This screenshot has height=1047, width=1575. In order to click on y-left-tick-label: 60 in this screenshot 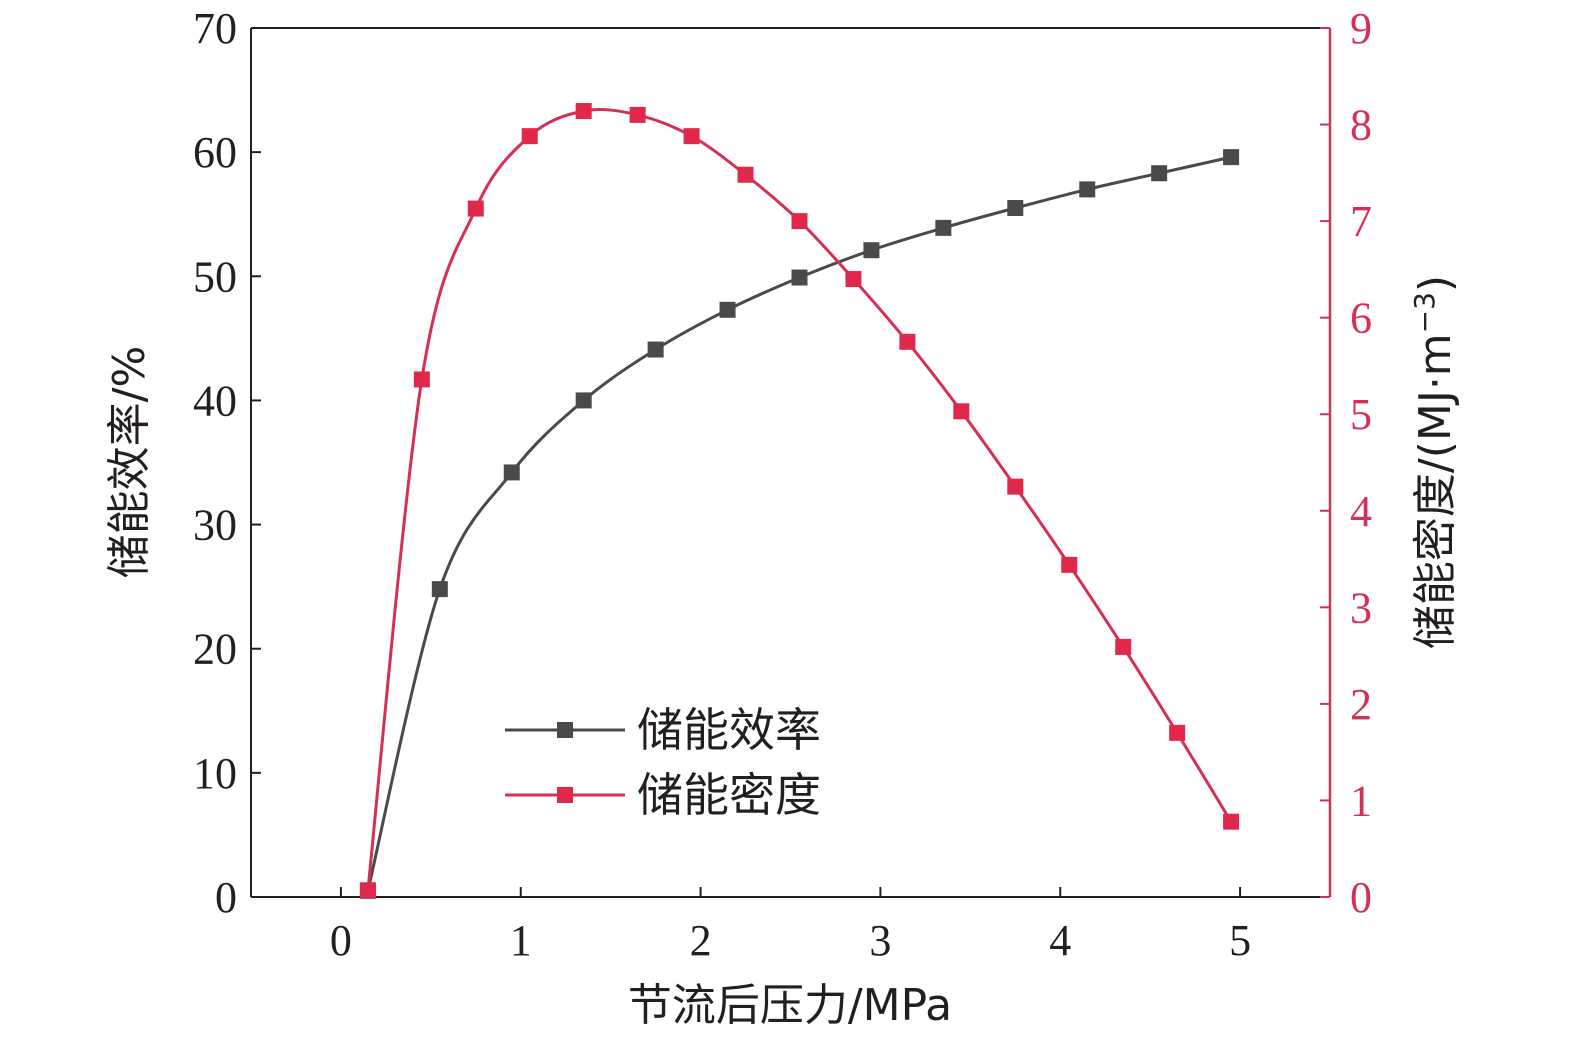, I will do `click(215, 152)`.